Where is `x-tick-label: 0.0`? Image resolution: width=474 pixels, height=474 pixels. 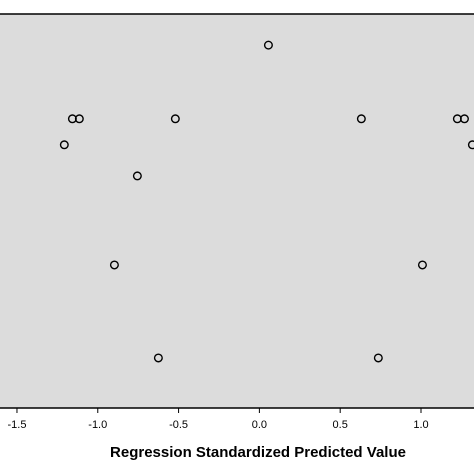 x-tick-label: 0.0 is located at coordinates (259, 425).